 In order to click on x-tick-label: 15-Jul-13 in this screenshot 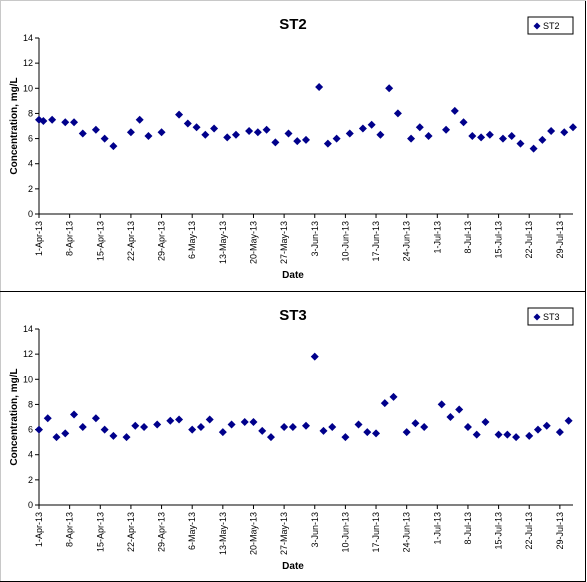, I will do `click(499, 240)`.